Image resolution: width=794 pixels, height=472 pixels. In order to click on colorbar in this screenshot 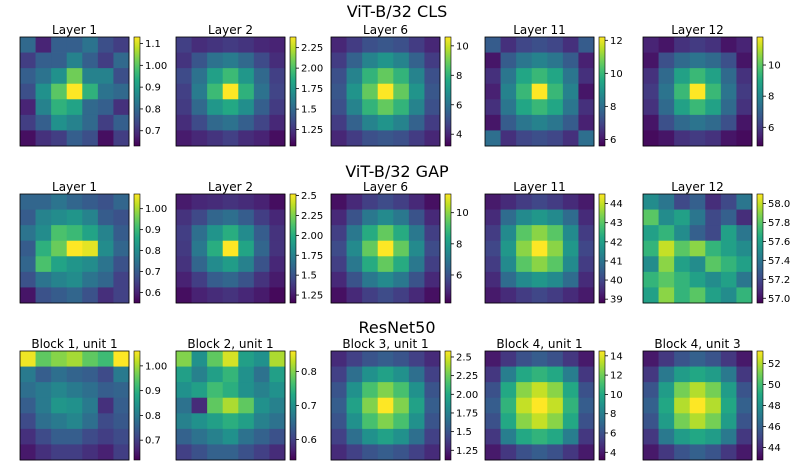, I will do `click(137, 405)`.